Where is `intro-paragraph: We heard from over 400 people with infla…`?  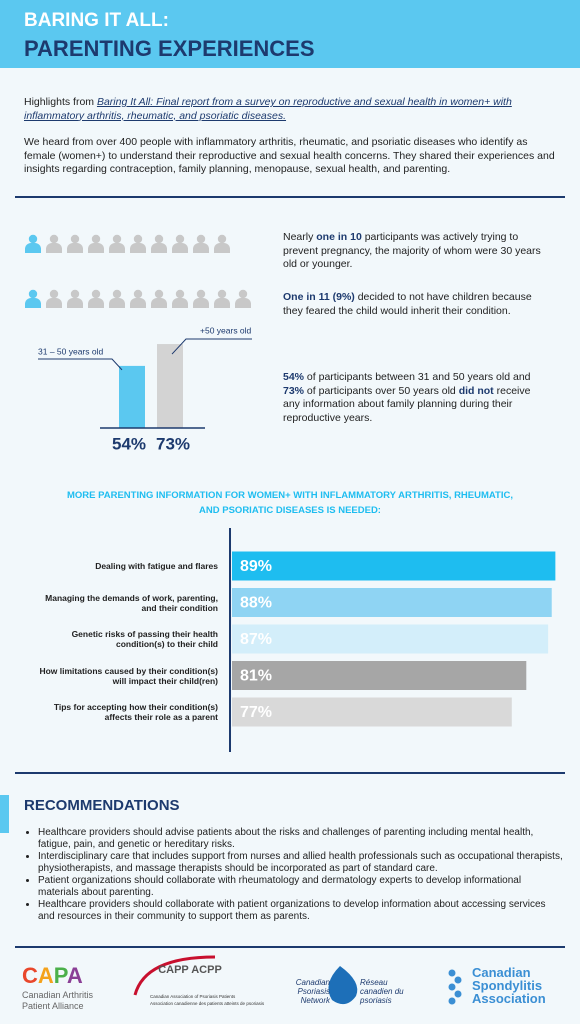 intro-paragraph: We heard from over 400 people with infla… is located at coordinates (291, 156).